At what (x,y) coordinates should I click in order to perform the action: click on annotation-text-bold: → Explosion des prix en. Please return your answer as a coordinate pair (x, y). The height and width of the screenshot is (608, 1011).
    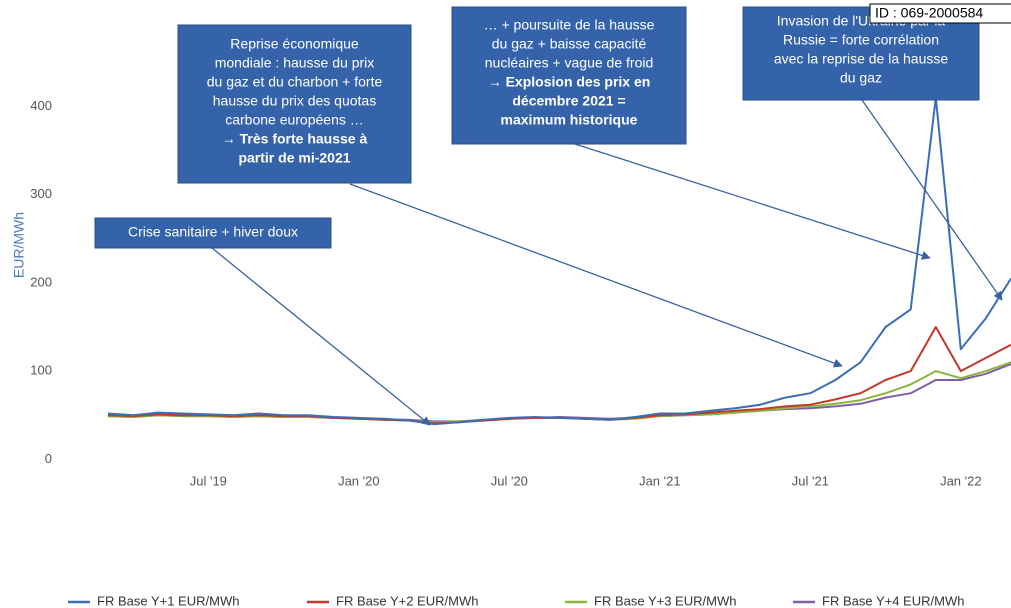
    Looking at the image, I should click on (569, 82).